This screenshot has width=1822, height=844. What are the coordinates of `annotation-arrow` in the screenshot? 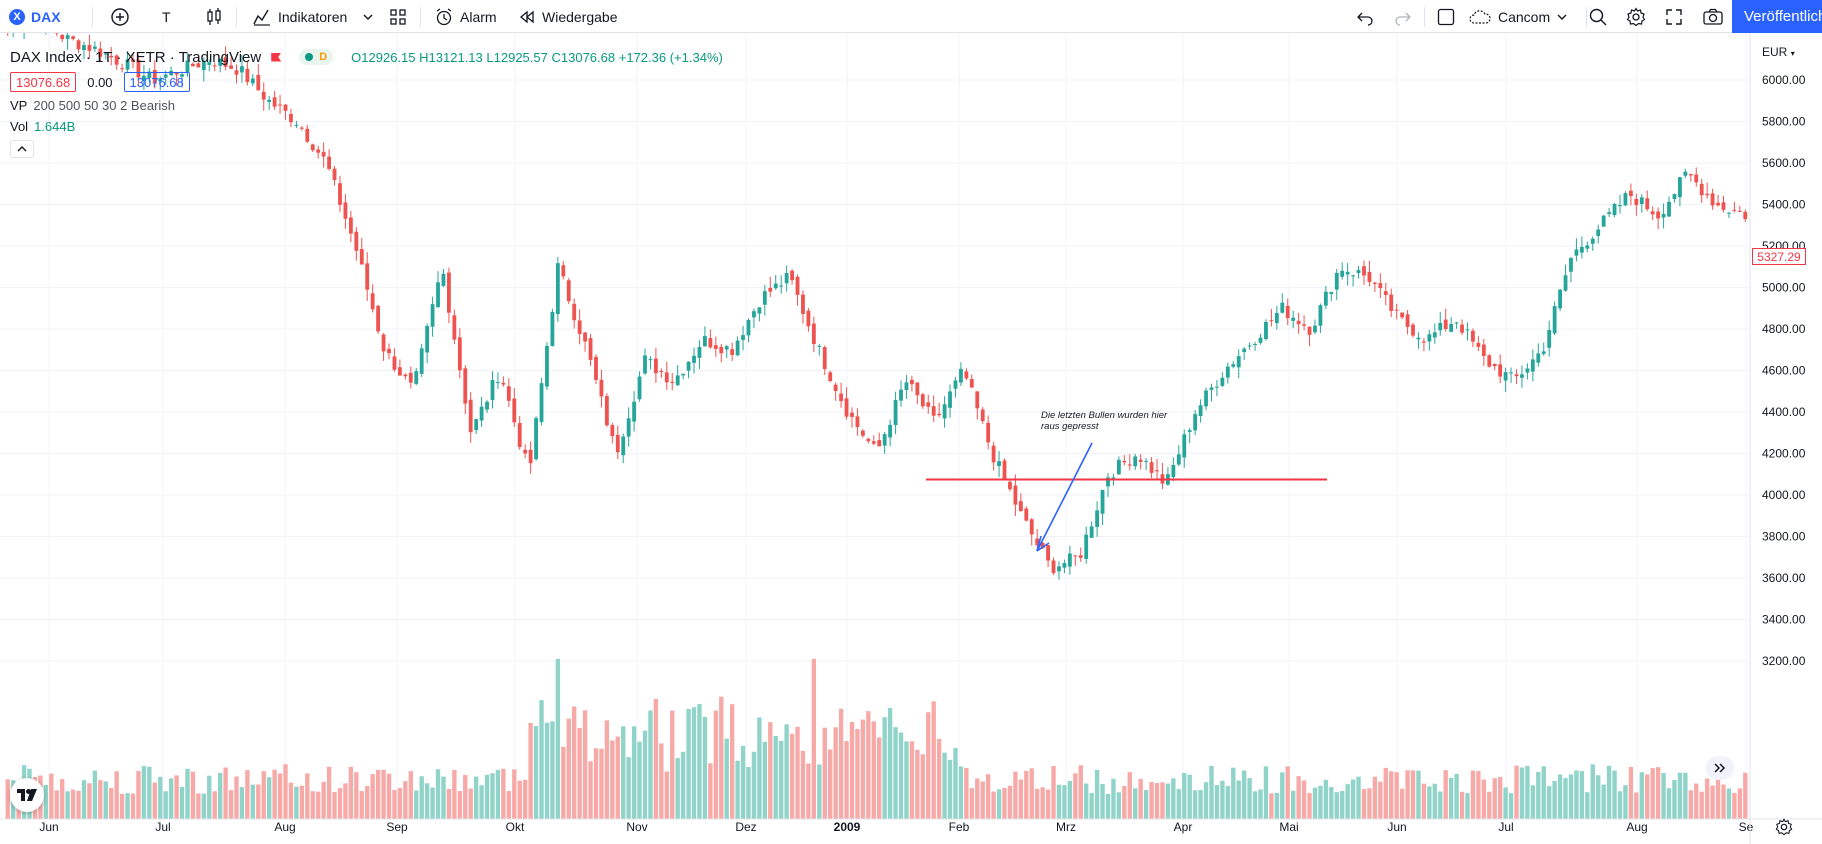 It's located at (1064, 497).